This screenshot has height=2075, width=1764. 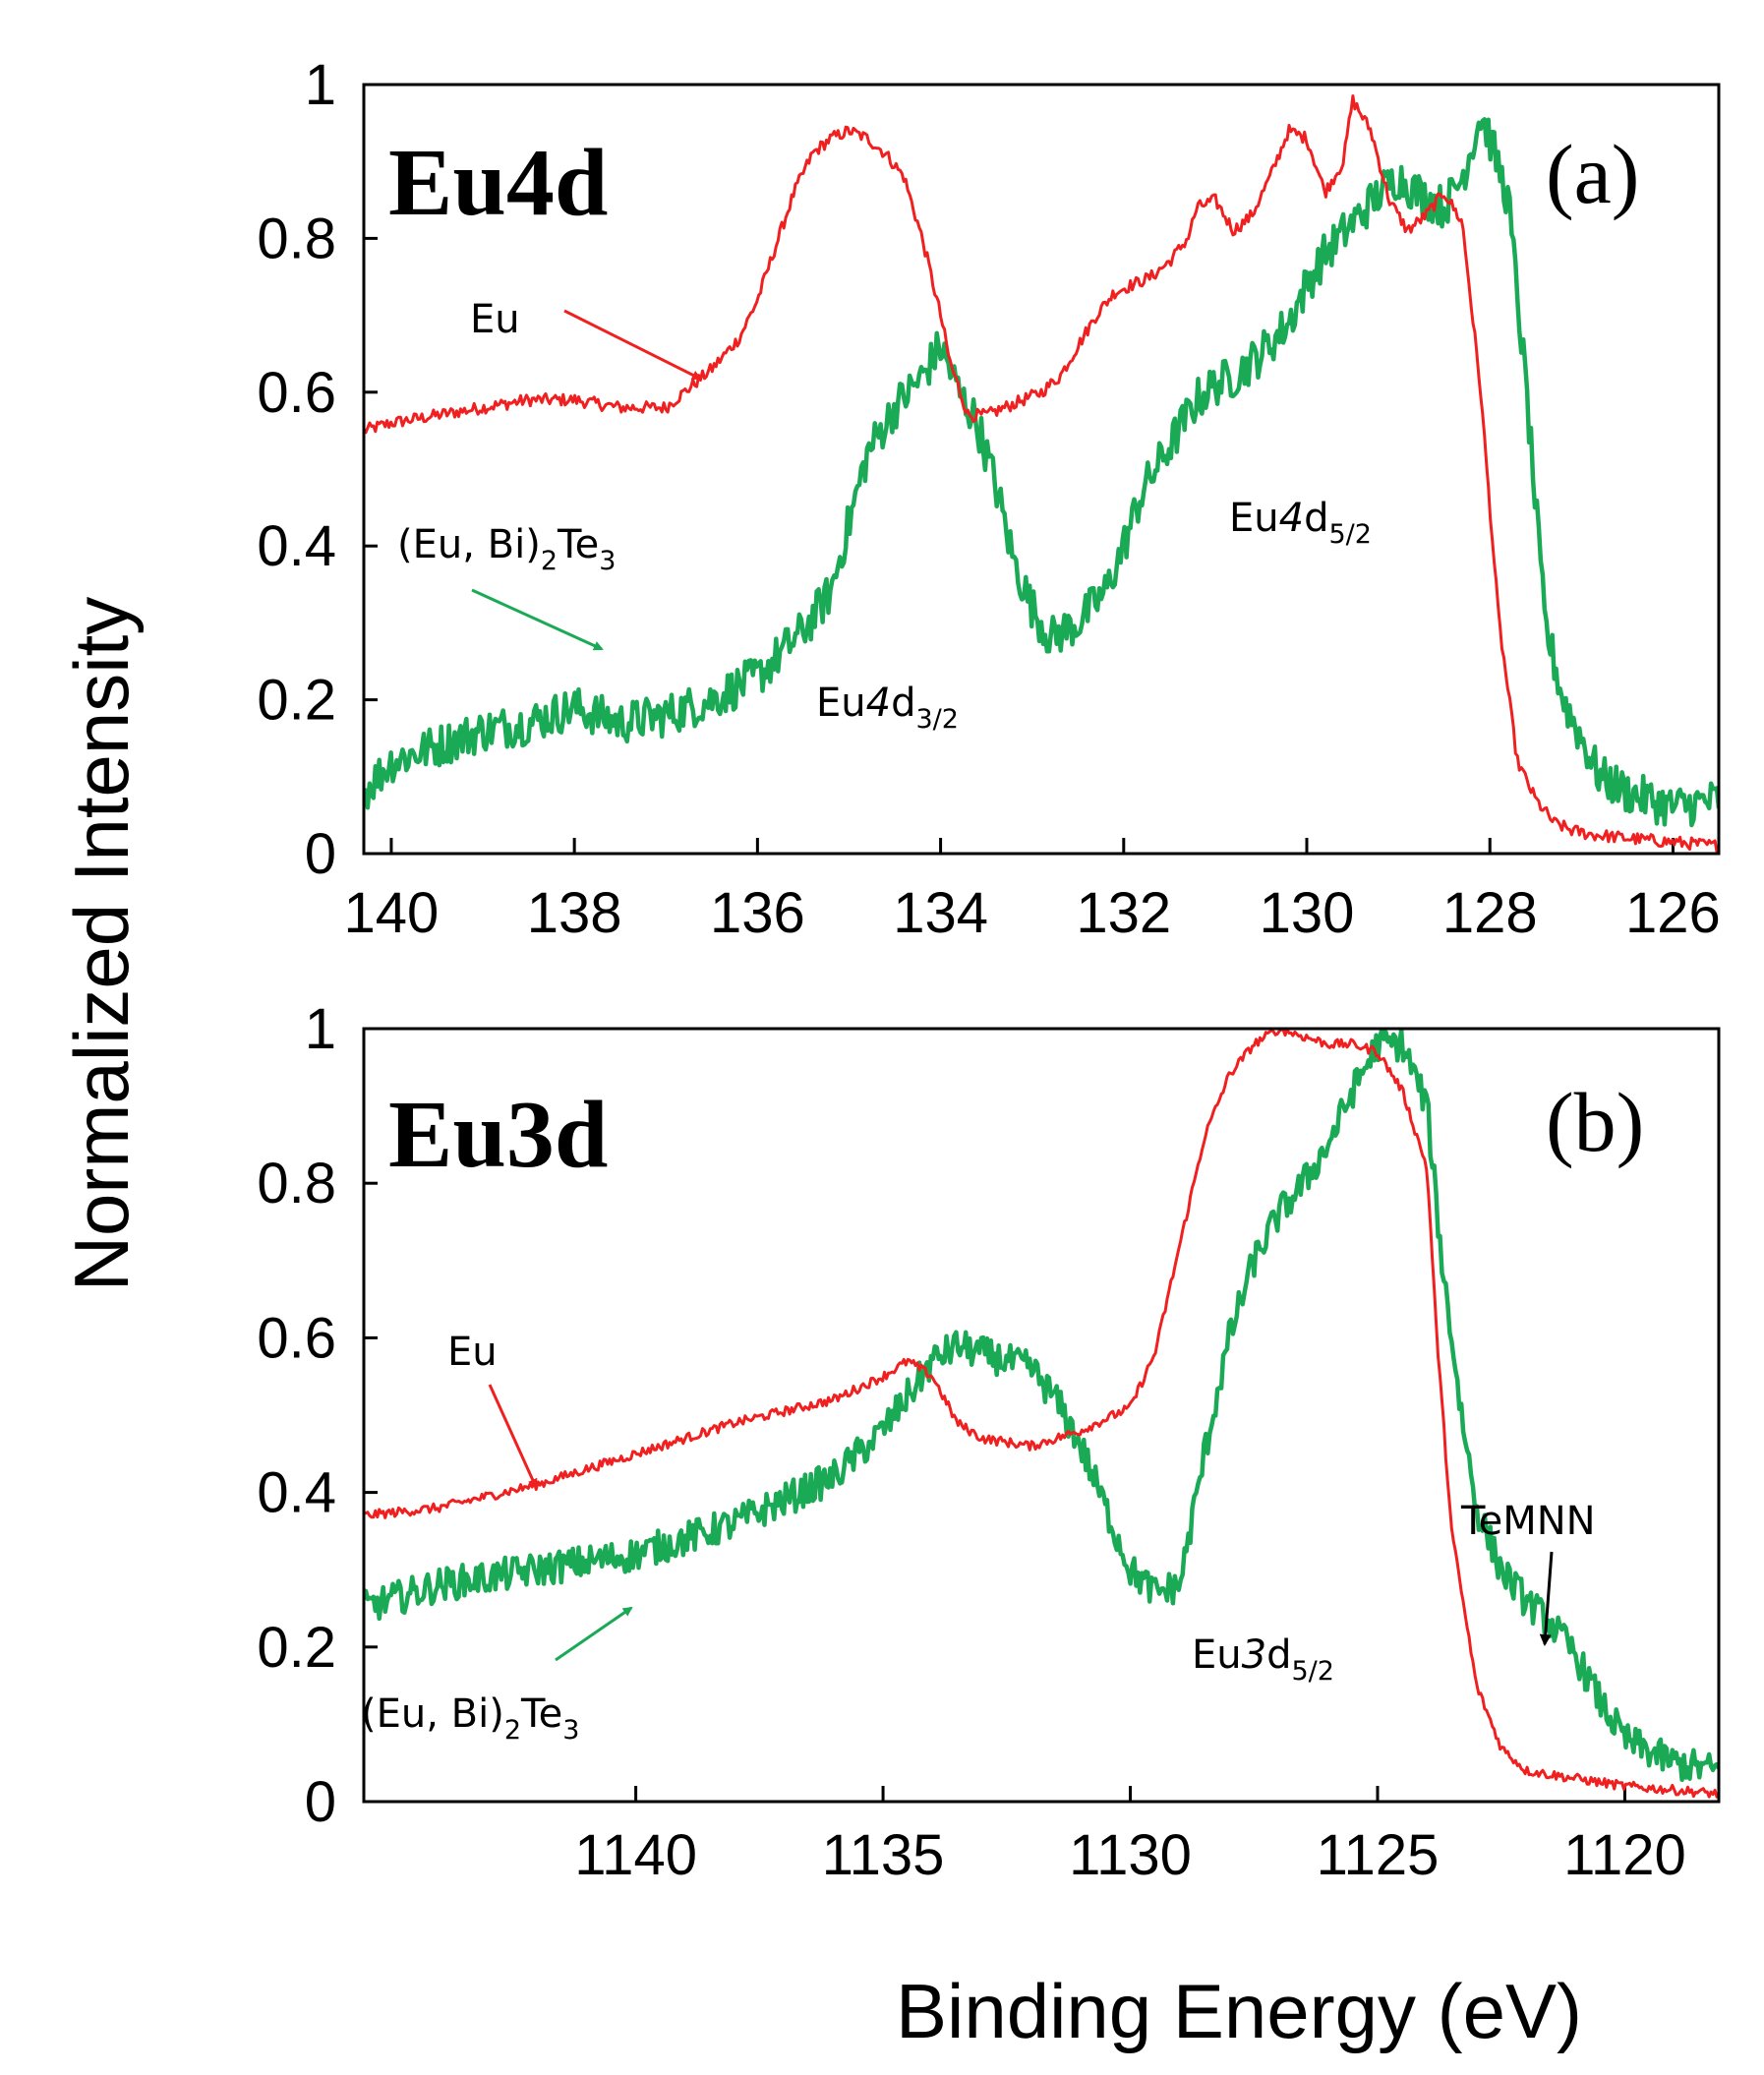 What do you see at coordinates (470, 1718) in the screenshot?
I see `panel-b-eubite-label: (Eu, Bi)2Te3` at bounding box center [470, 1718].